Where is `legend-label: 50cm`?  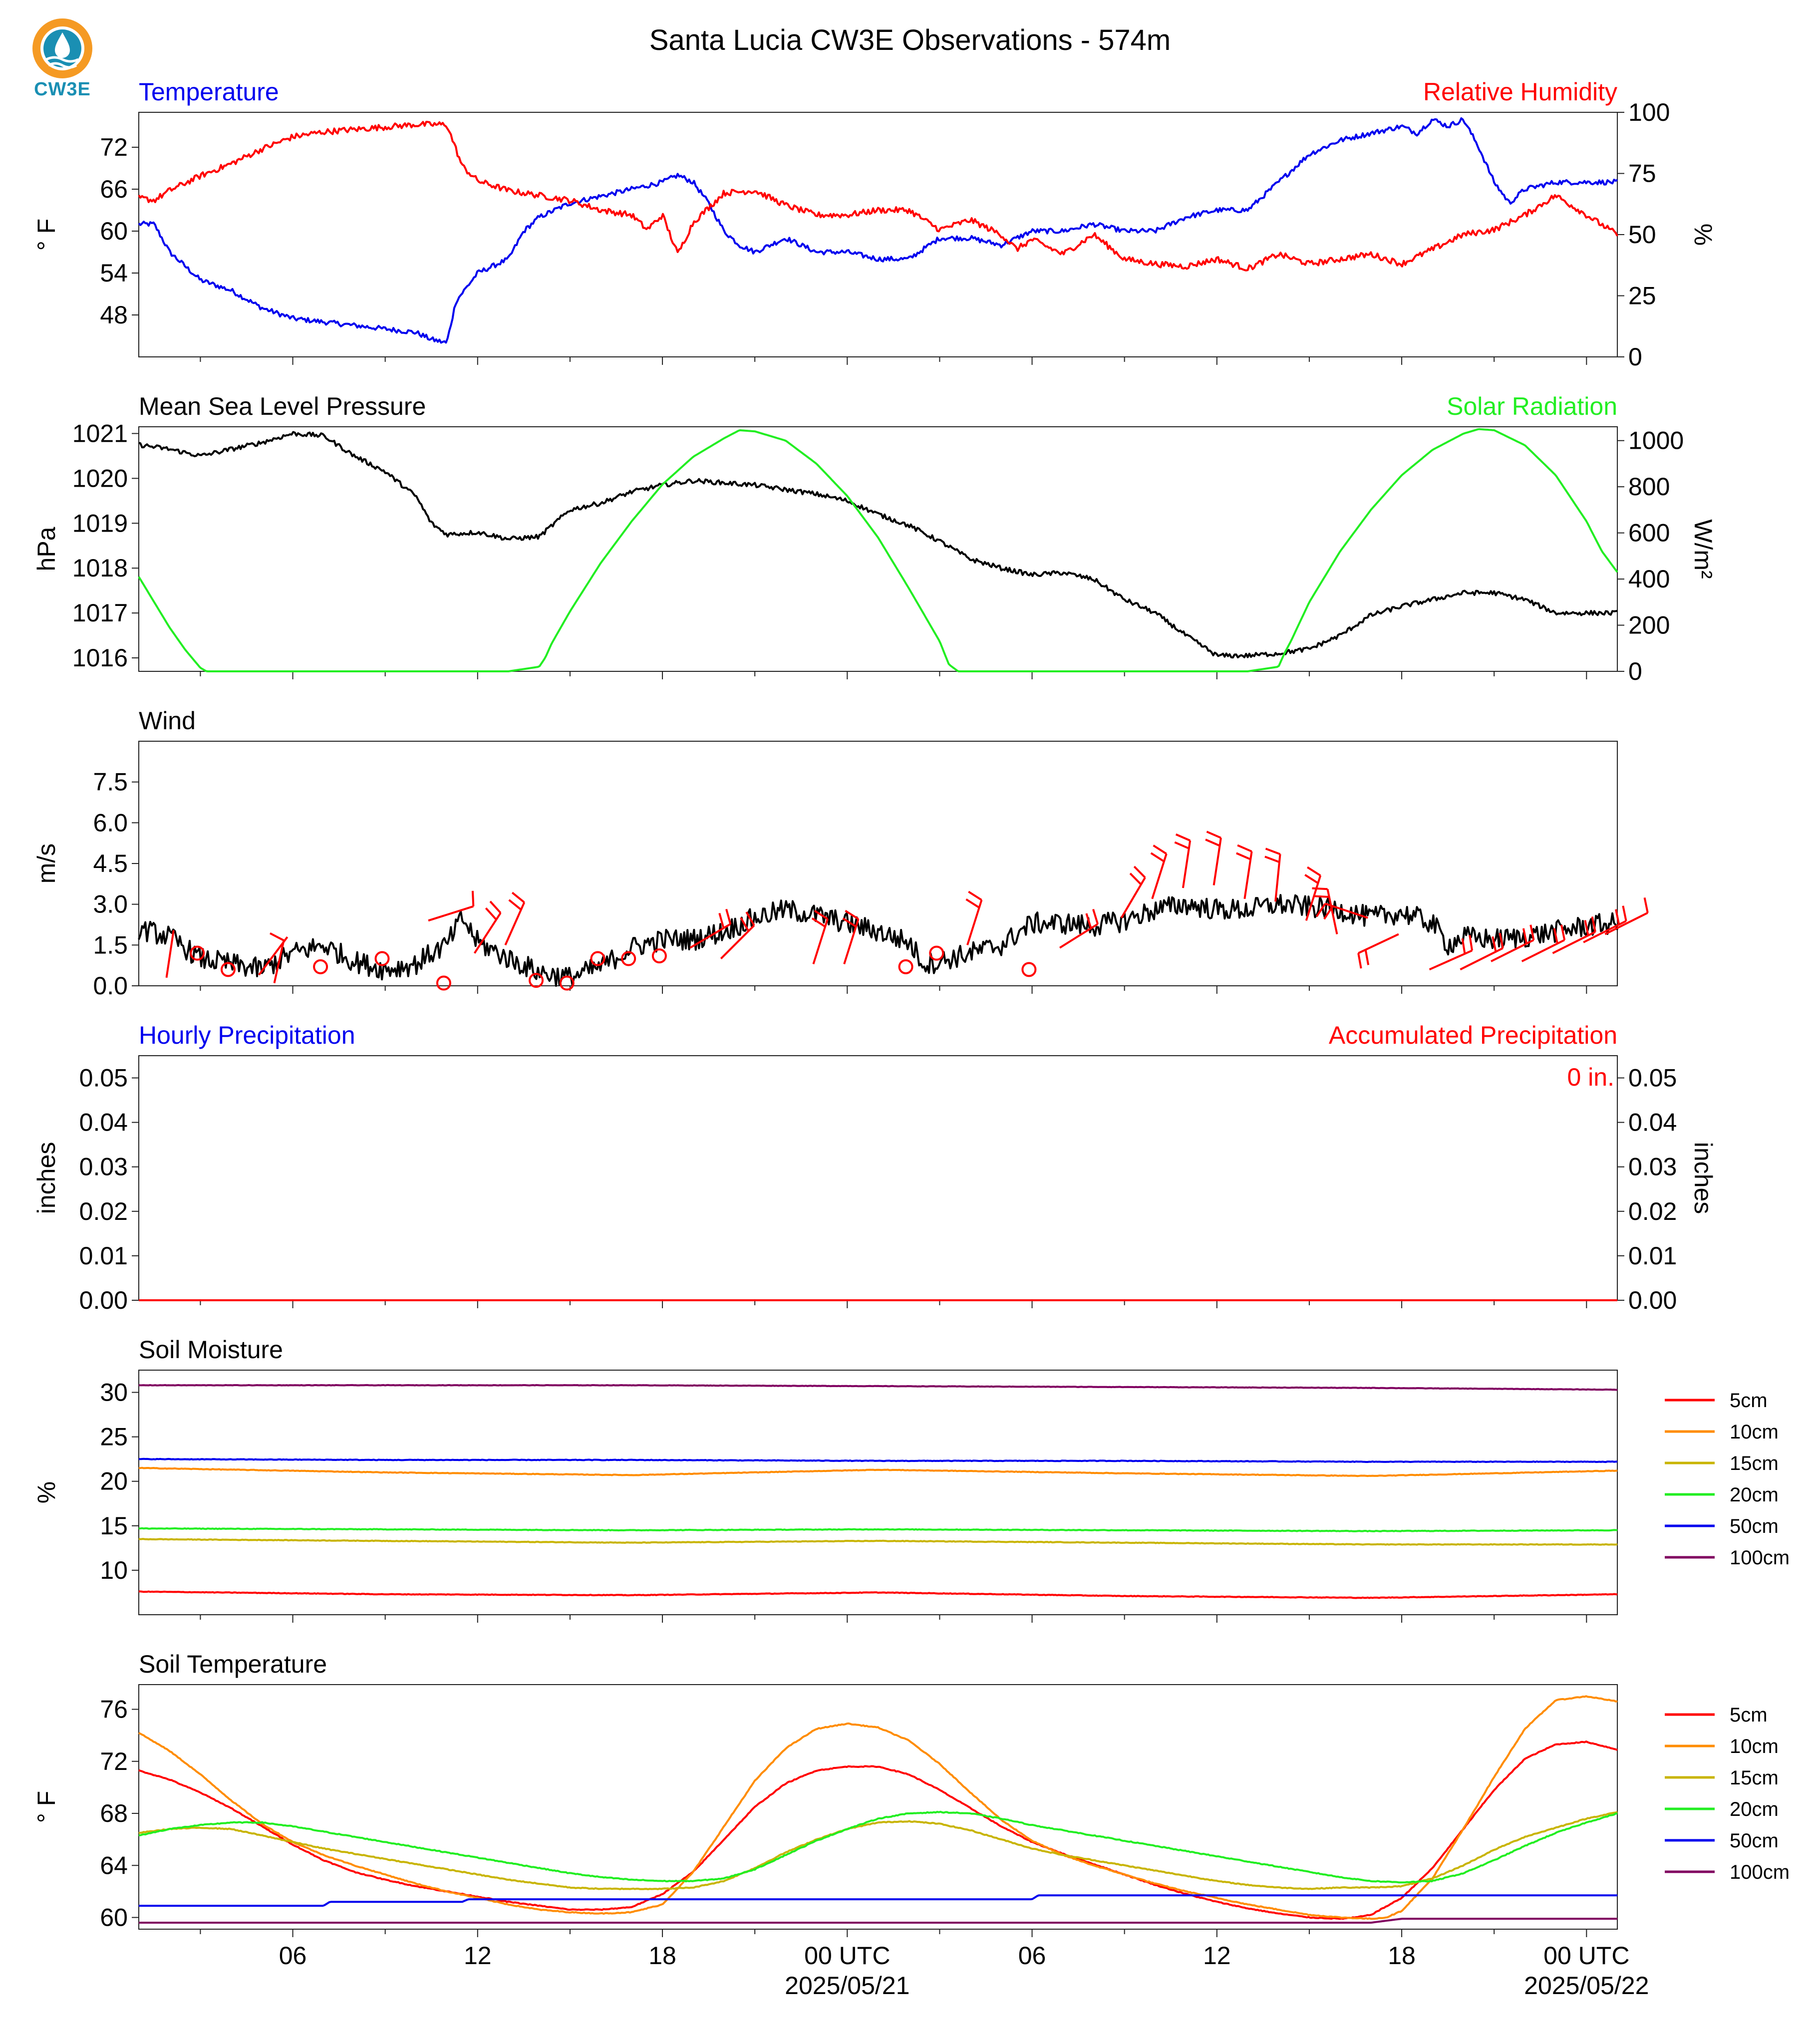
legend-label: 50cm is located at coordinates (1754, 1841).